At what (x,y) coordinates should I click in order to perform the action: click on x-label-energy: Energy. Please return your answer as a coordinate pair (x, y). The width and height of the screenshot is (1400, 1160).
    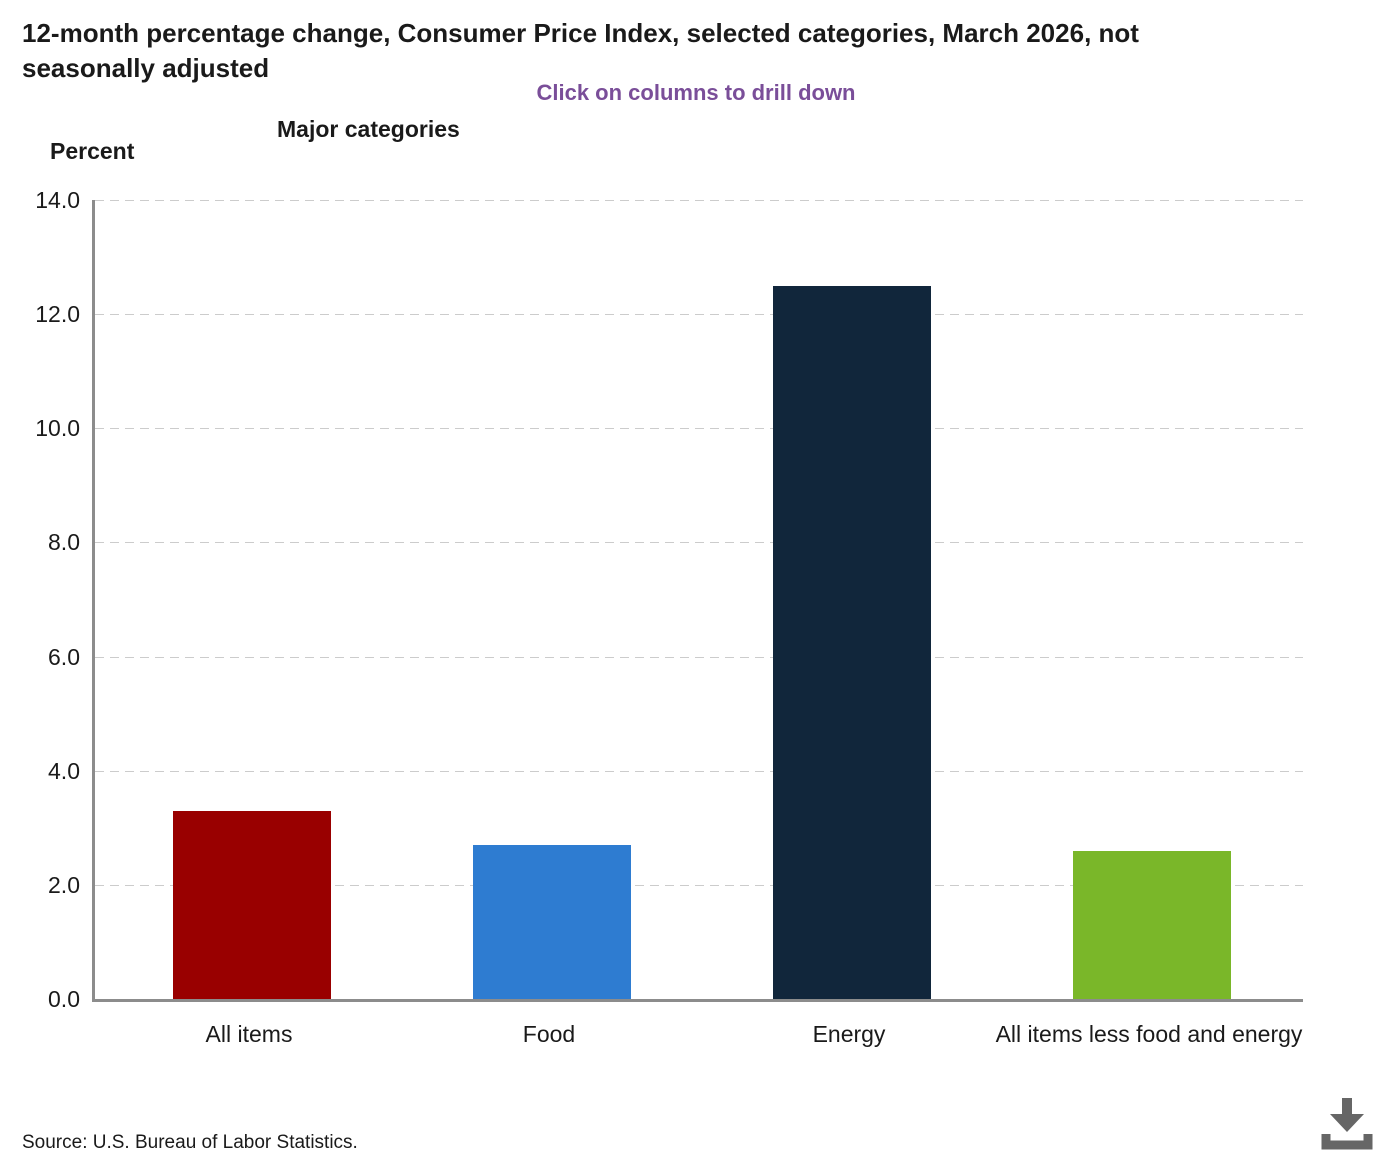
    Looking at the image, I should click on (849, 1034).